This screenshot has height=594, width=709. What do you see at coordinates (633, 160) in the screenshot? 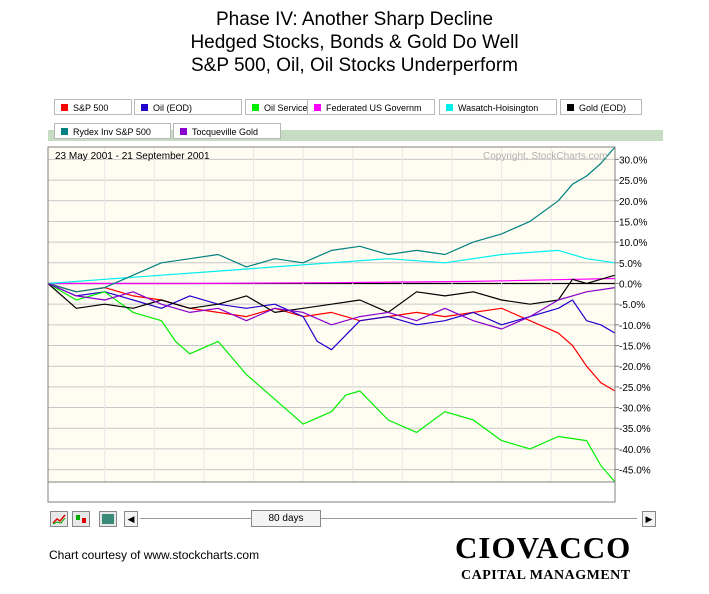
I see `y-tick-label: 30.0%` at bounding box center [633, 160].